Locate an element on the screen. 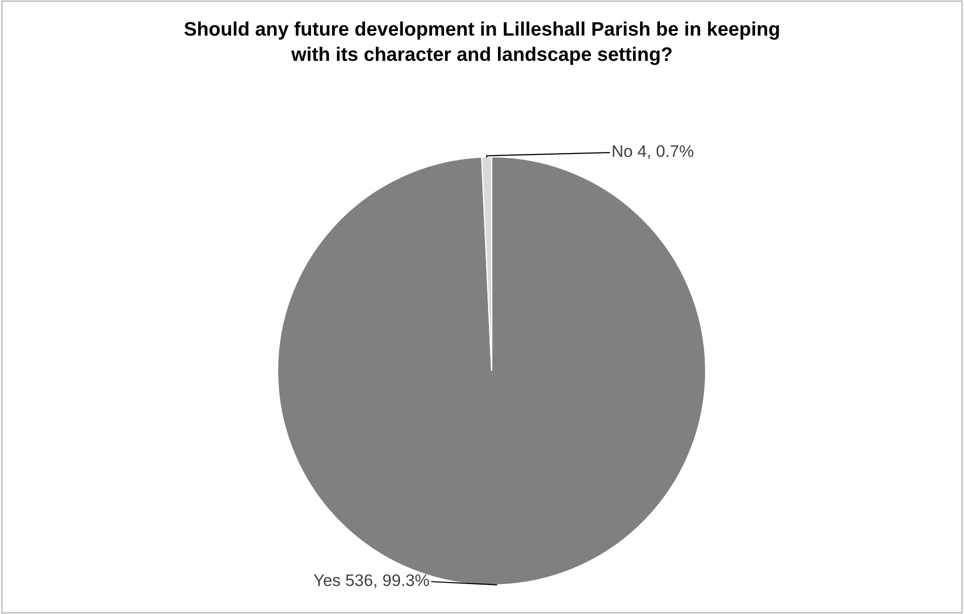 Image resolution: width=964 pixels, height=614 pixels. chart-title: Should any future development in Lilleshall Parish be in keeping with its character and landscape setting? is located at coordinates (481, 43).